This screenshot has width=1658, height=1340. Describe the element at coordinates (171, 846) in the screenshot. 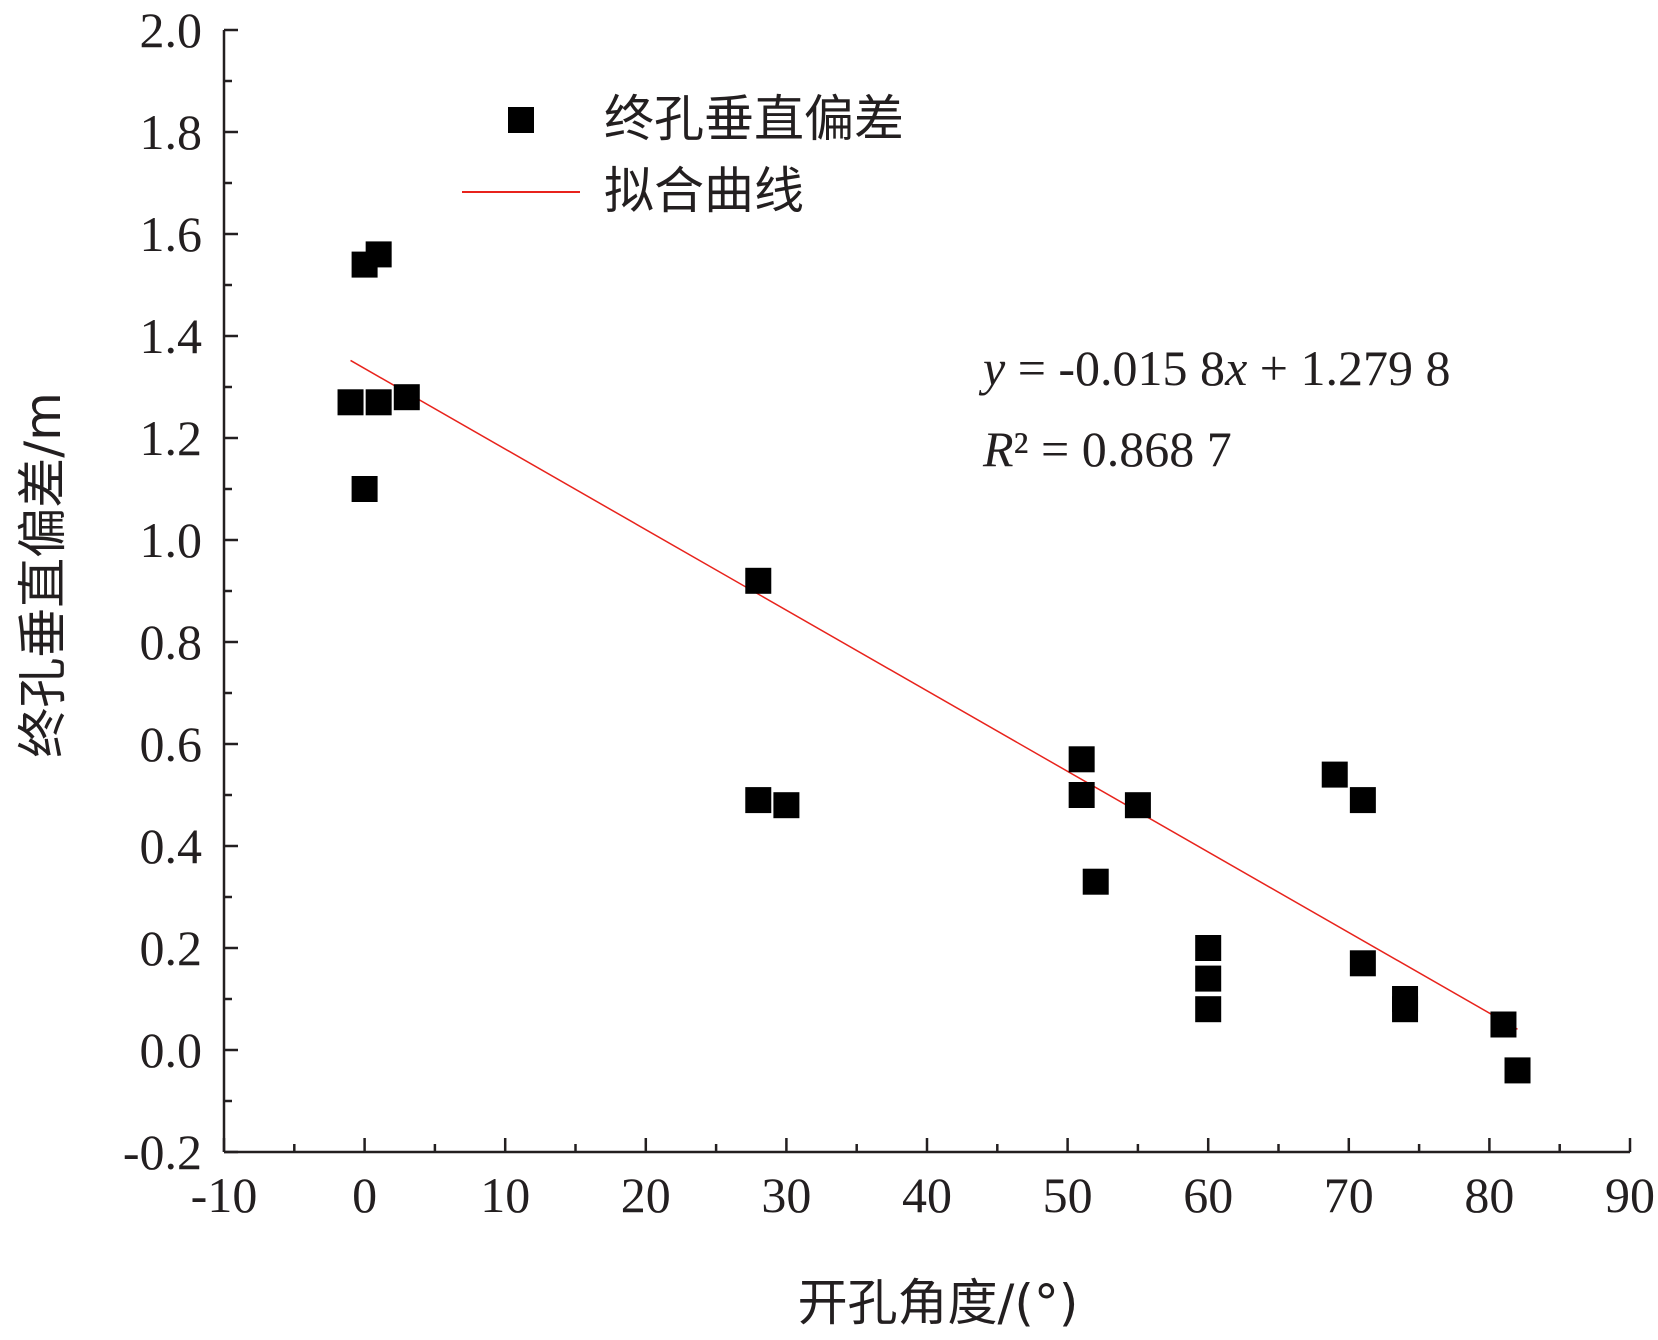

I see `y-tick-label: 0.4` at that location.